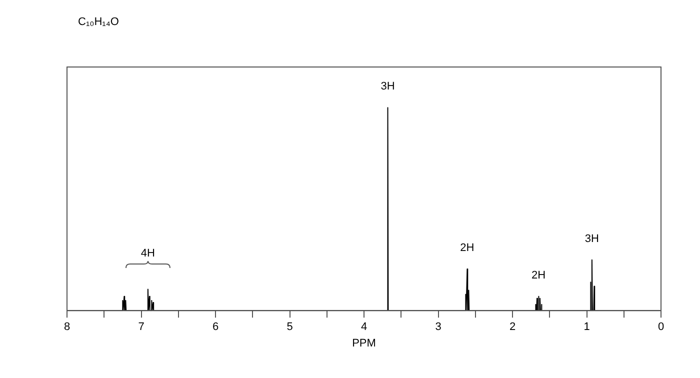  What do you see at coordinates (587, 327) in the screenshot?
I see `x-tick-label: 1` at bounding box center [587, 327].